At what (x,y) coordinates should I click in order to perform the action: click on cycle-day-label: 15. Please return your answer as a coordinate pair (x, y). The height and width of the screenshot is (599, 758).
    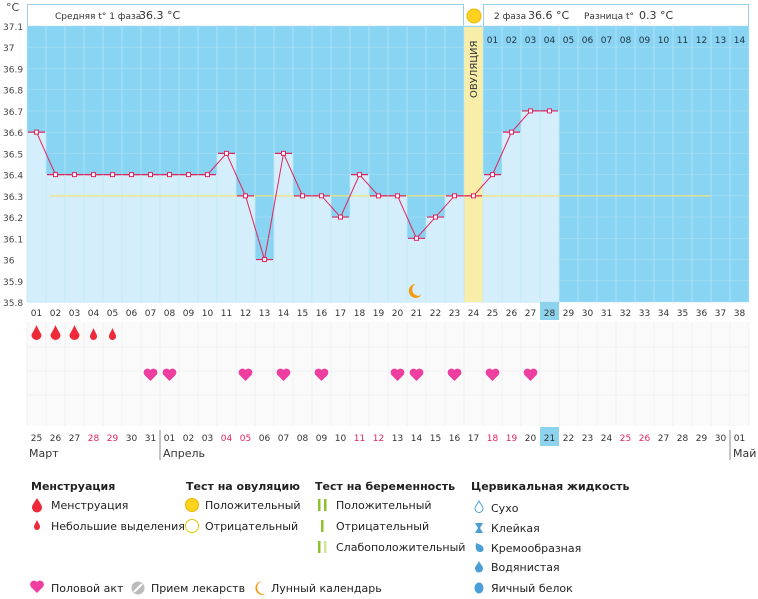
    Looking at the image, I should click on (302, 314).